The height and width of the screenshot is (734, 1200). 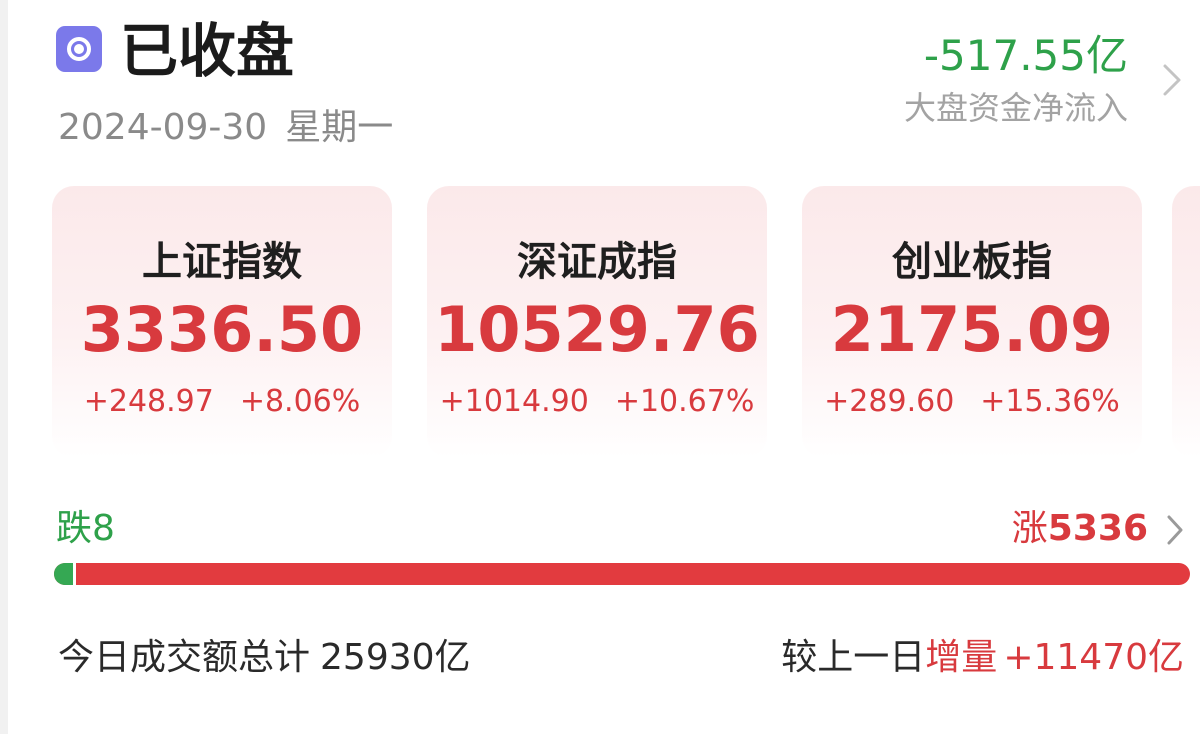 I want to click on net-inflow-value: -517.55亿, so click(x=1025, y=55).